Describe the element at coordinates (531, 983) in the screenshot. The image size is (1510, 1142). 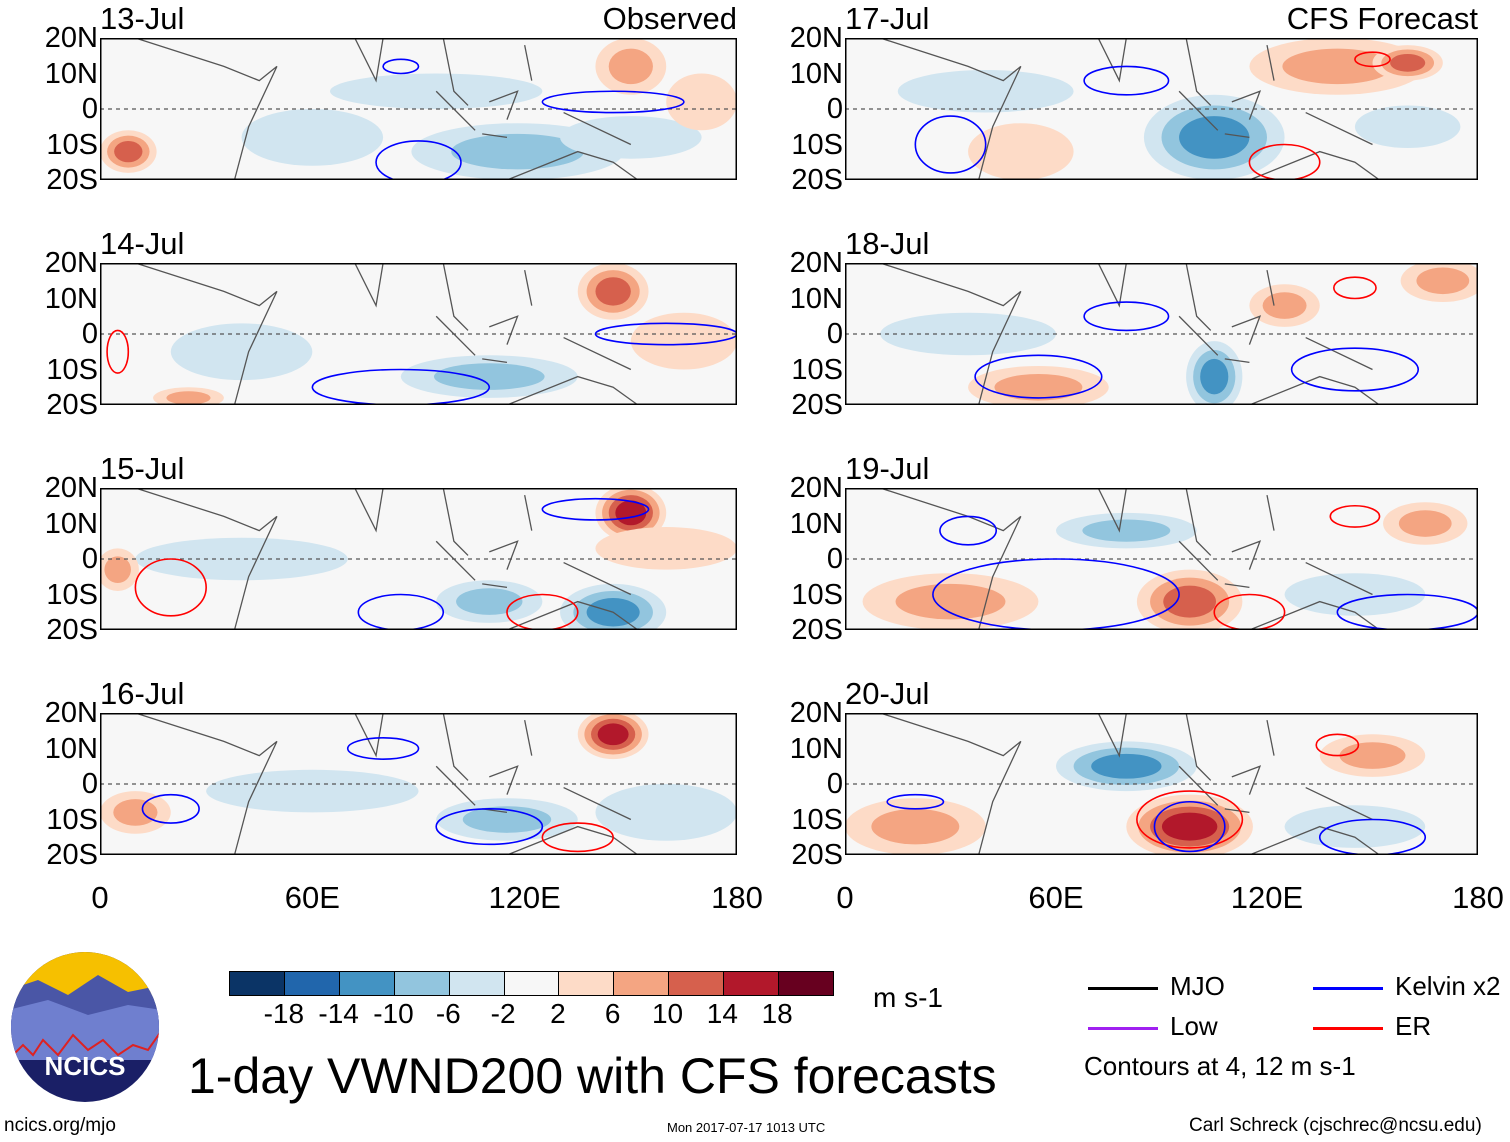
I see `colorbar` at that location.